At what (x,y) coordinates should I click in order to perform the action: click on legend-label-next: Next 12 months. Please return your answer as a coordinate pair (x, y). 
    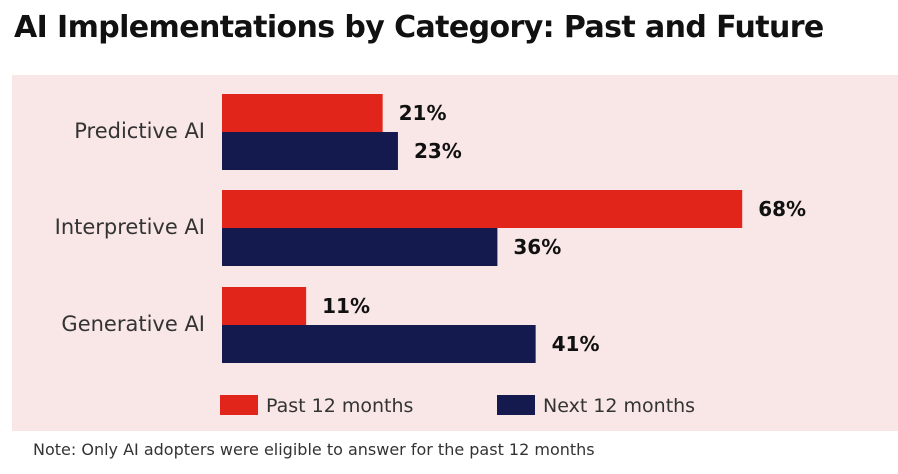
    Looking at the image, I should click on (619, 406).